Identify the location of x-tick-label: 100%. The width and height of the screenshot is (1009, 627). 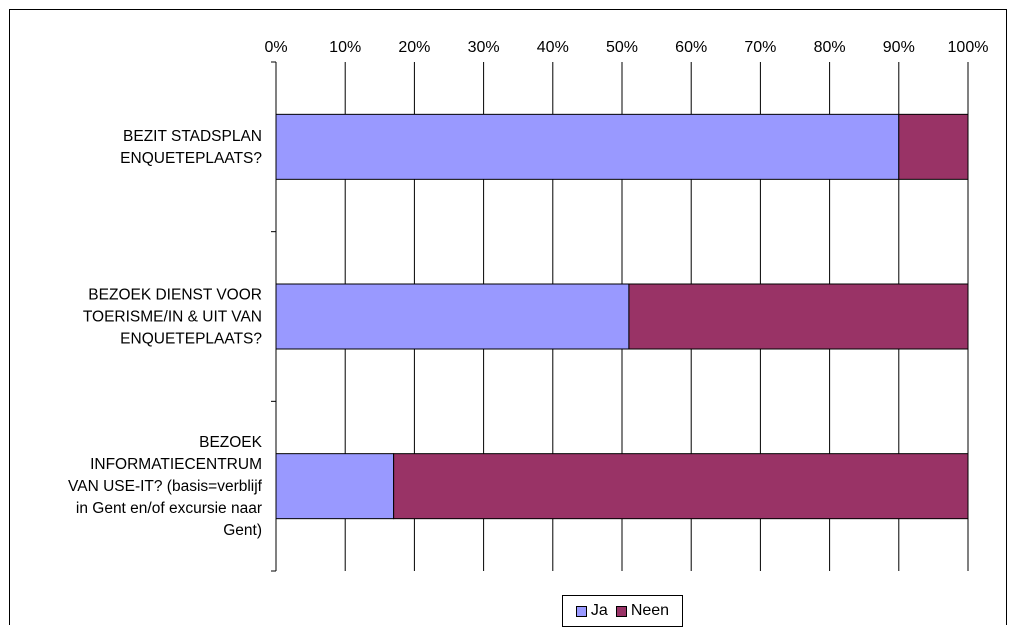
(968, 47).